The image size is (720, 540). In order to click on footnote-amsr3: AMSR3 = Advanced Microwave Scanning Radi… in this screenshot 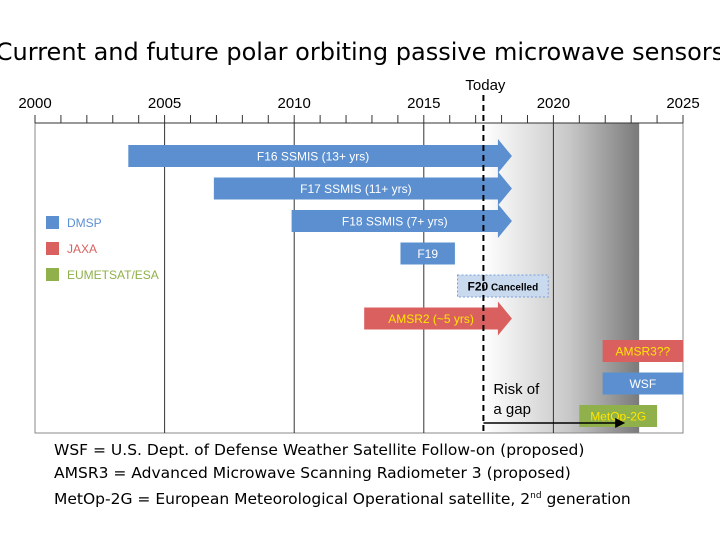, I will do `click(312, 473)`.